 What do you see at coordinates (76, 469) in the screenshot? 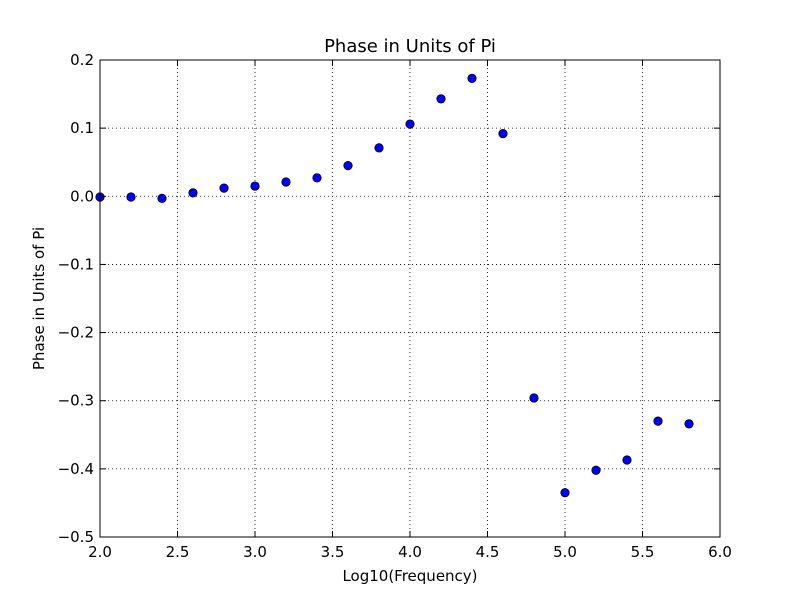
I see `y-tick-label: −0.4` at bounding box center [76, 469].